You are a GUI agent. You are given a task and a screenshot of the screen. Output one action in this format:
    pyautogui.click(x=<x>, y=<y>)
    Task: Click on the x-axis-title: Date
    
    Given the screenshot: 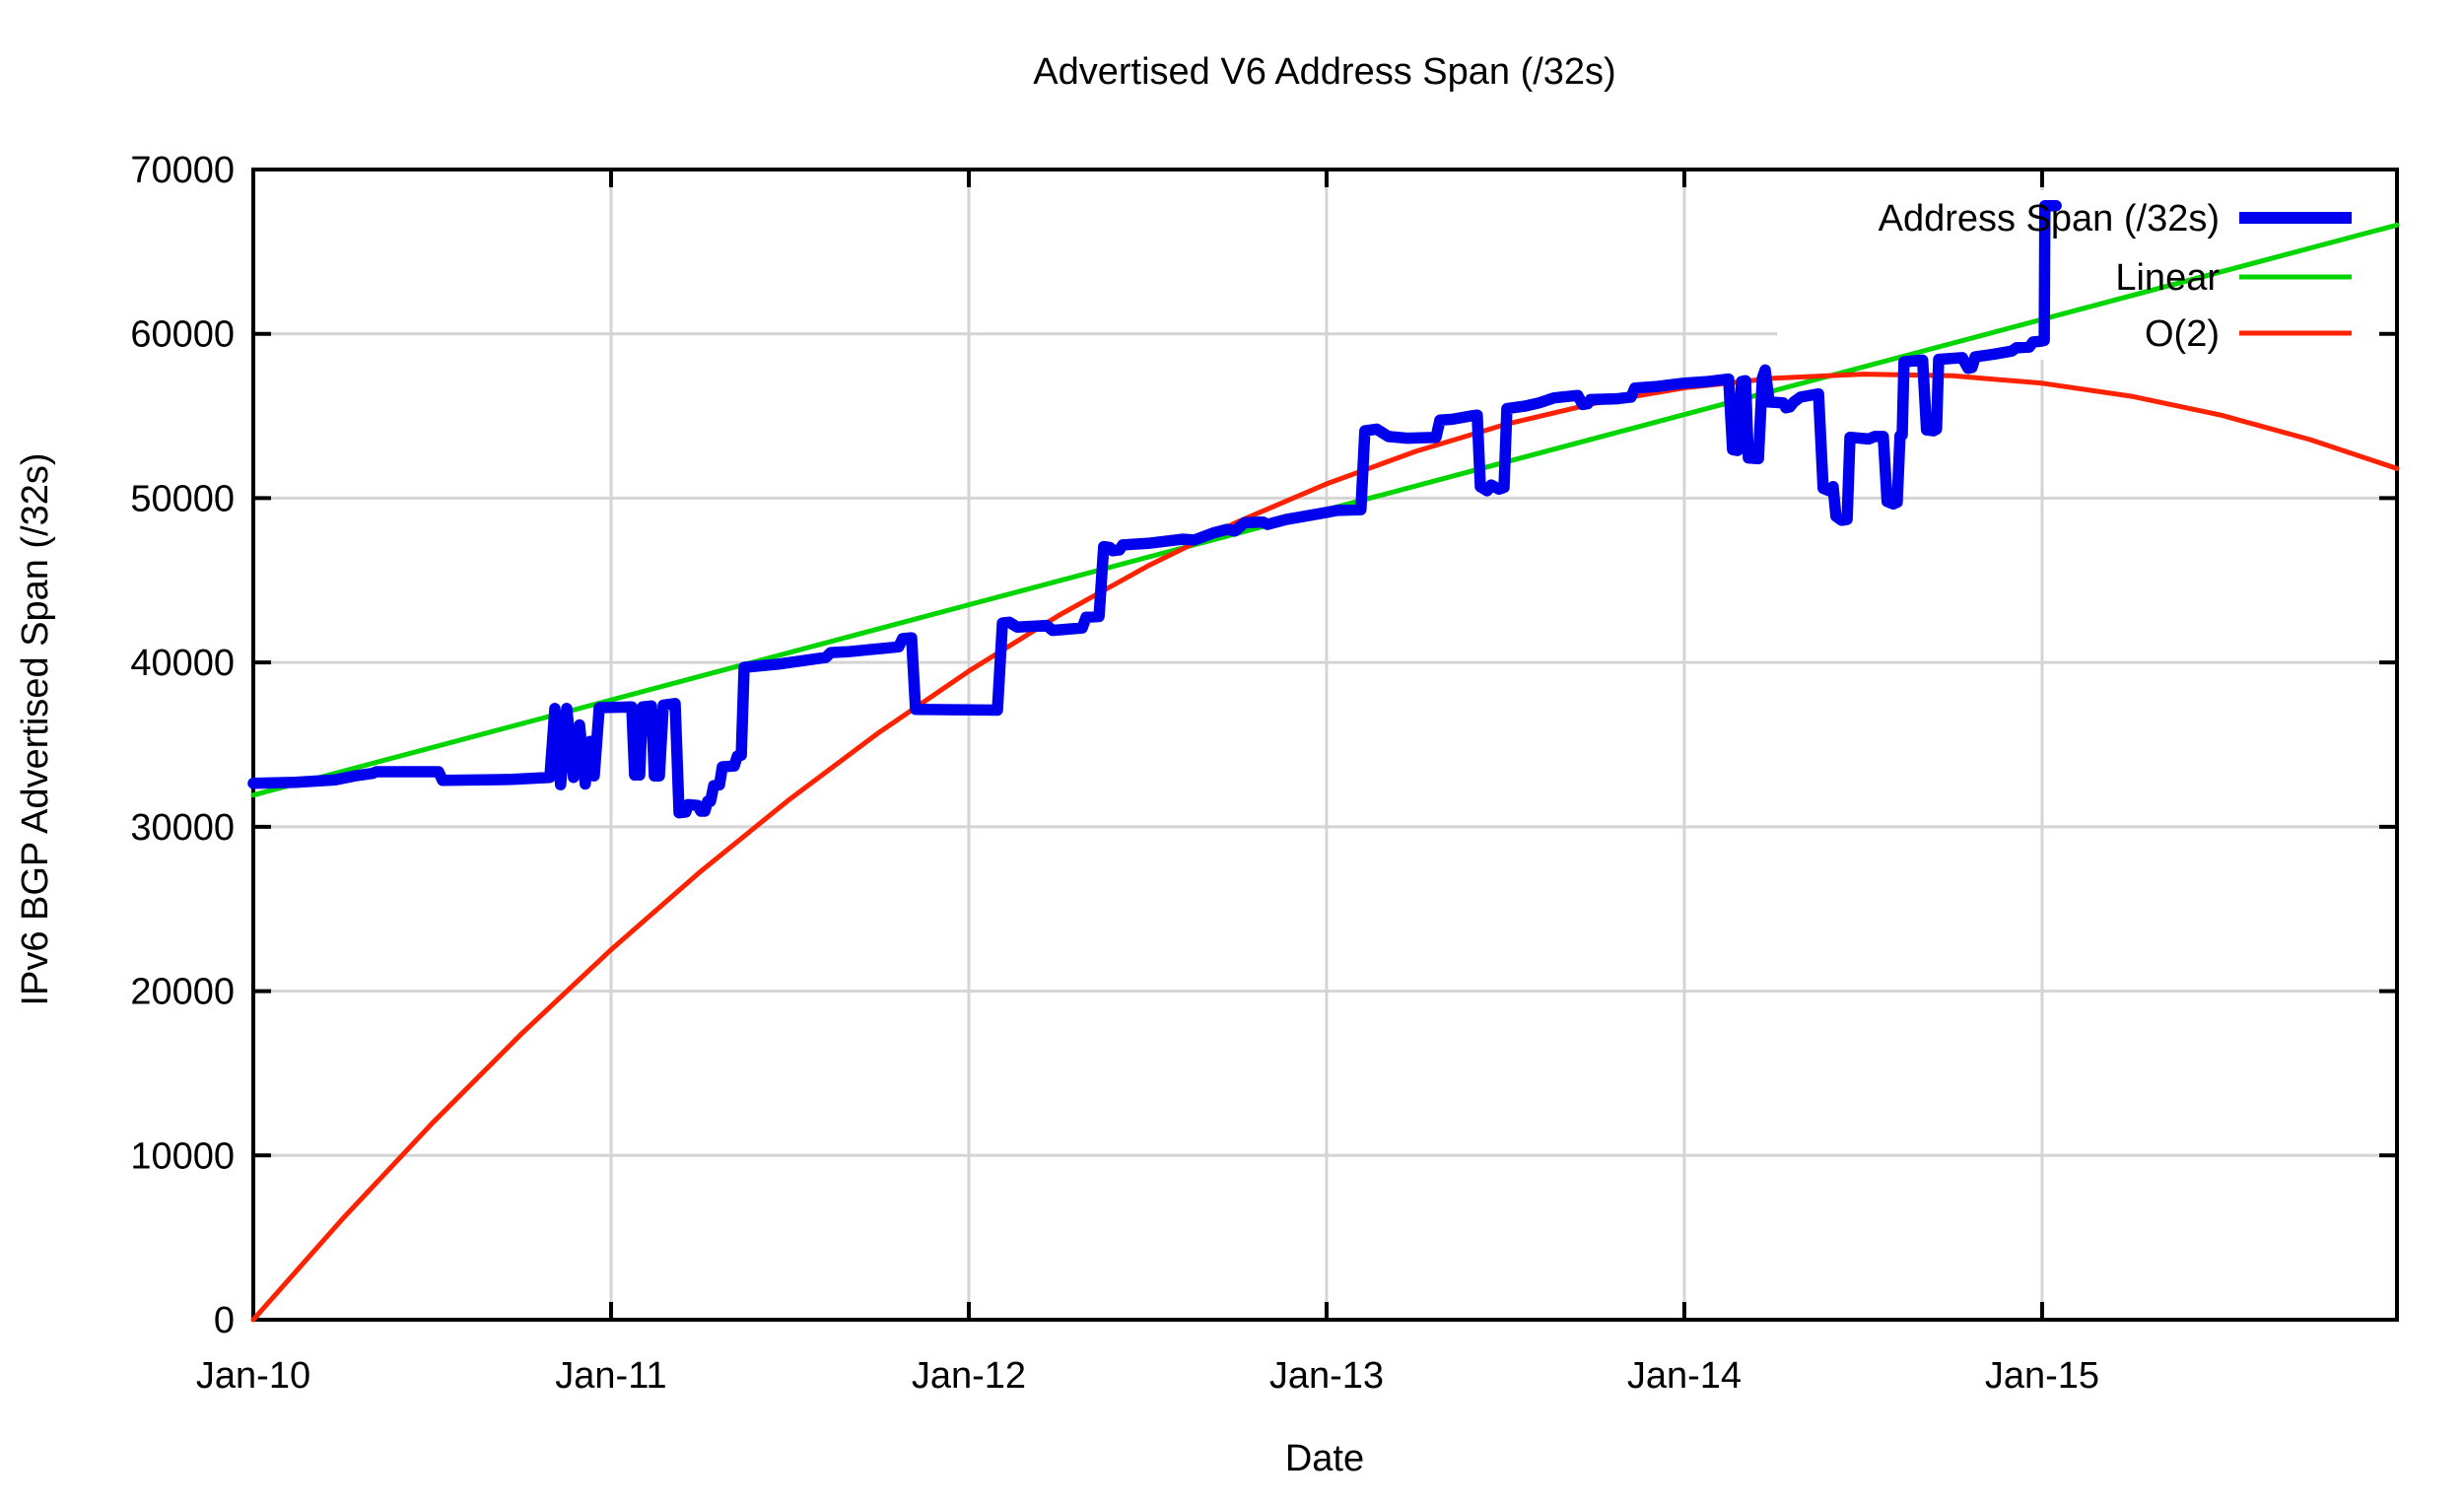 What is the action you would take?
    pyautogui.click(x=1324, y=1458)
    